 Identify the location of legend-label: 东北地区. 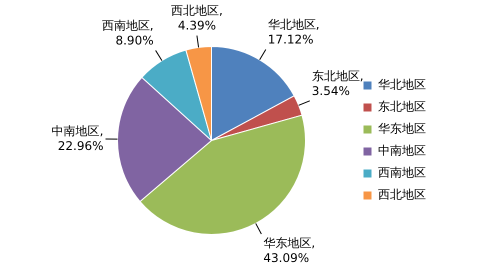
(402, 107).